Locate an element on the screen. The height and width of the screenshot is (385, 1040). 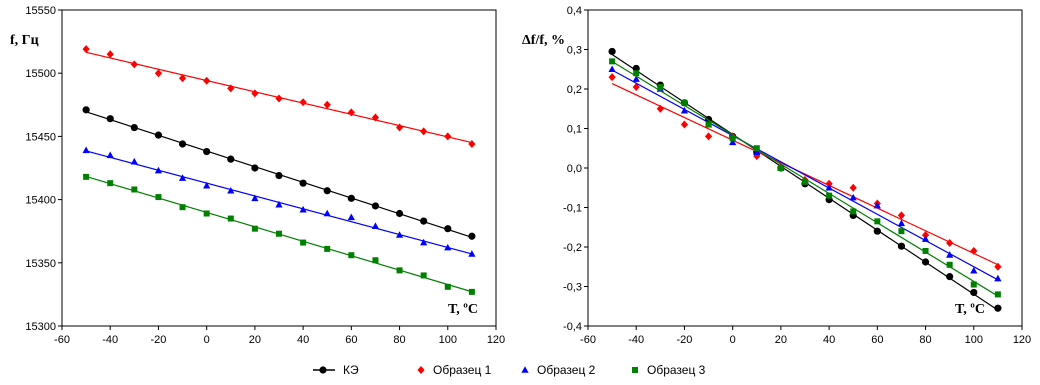
y-tick-label: 0,3 is located at coordinates (574, 51).